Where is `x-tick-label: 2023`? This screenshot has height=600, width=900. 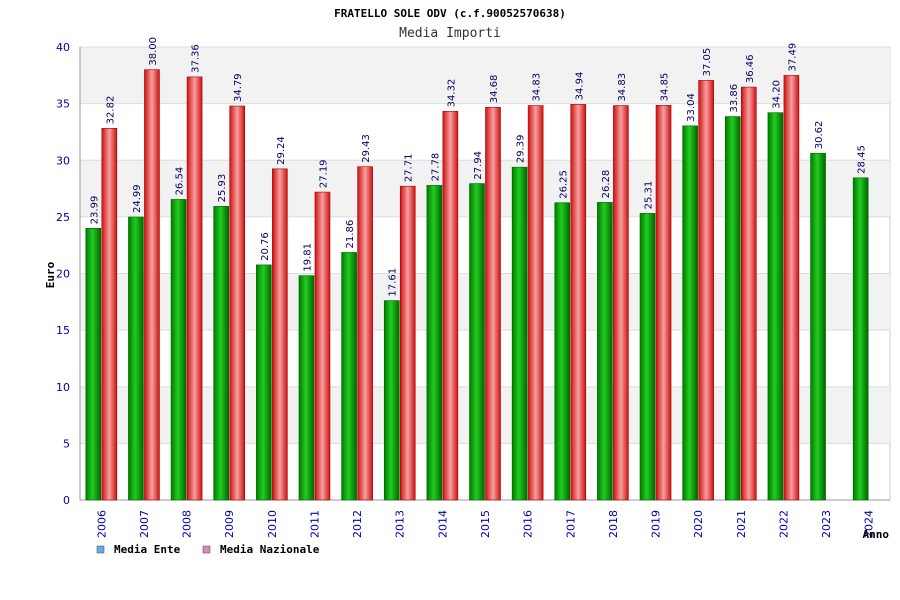
x-tick-label: 2023 is located at coordinates (826, 524).